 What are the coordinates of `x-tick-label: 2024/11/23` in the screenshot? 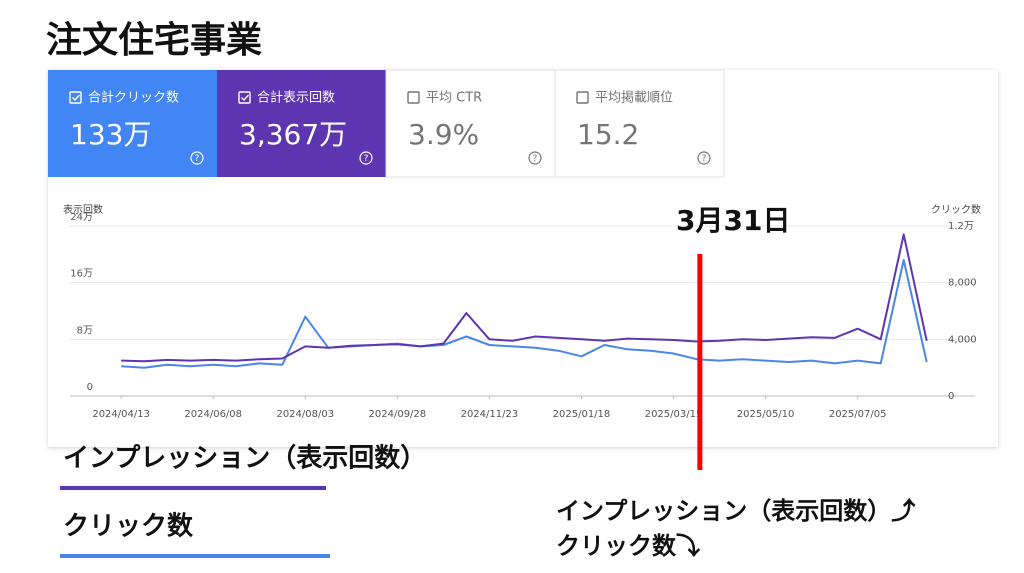 It's located at (490, 414).